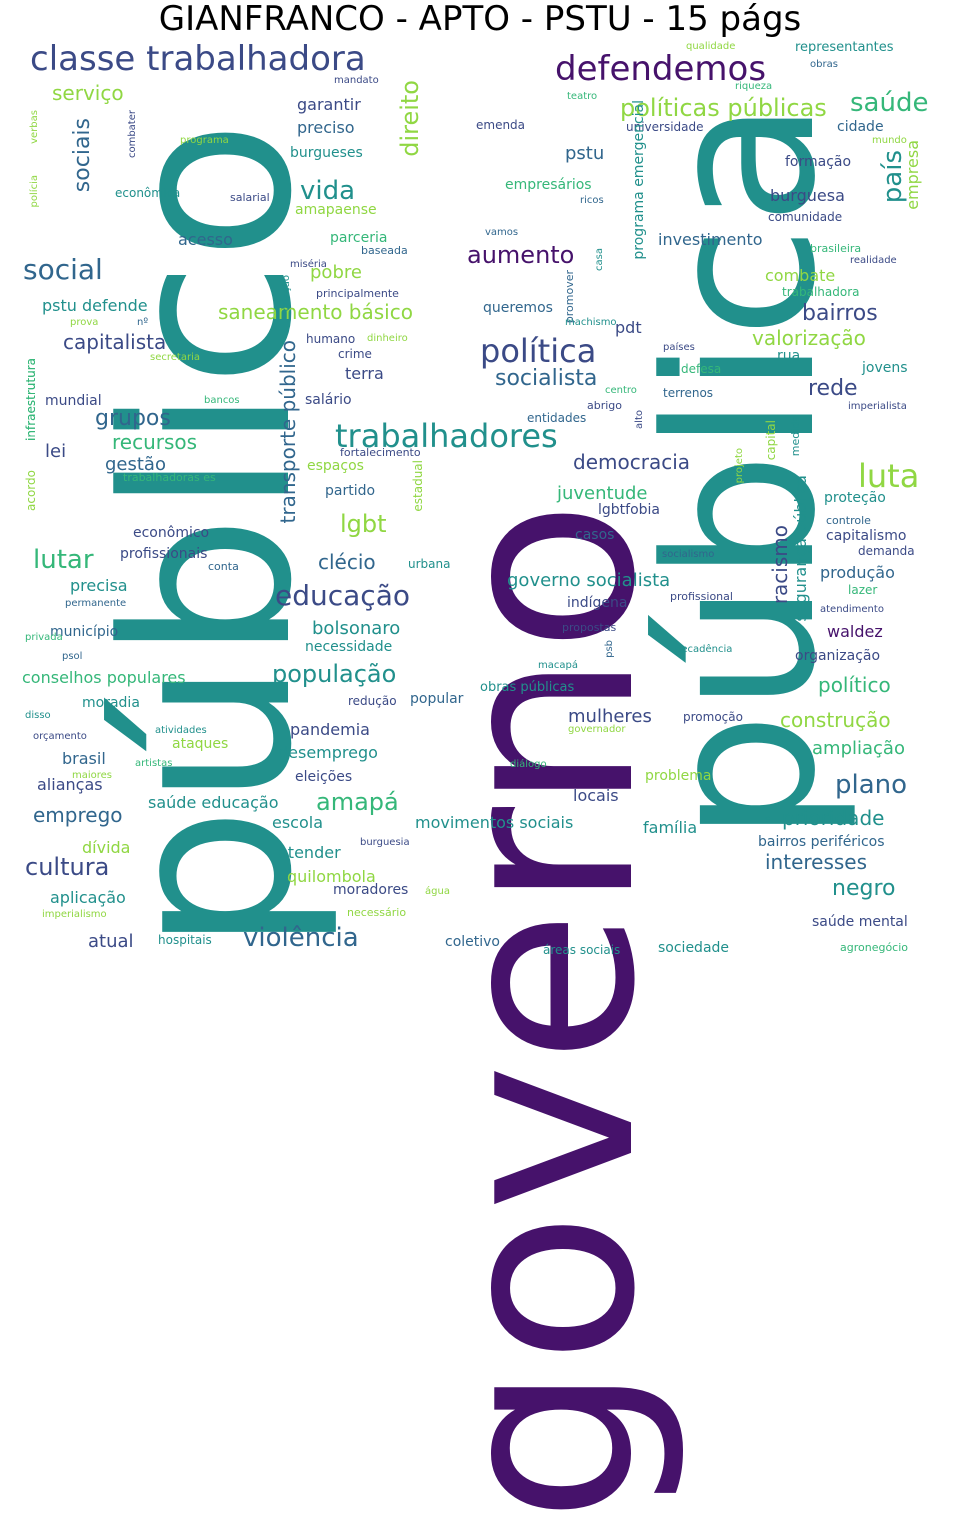 Image resolution: width=960 pixels, height=1523 pixels. What do you see at coordinates (326, 127) in the screenshot?
I see `word-preciso: preciso` at bounding box center [326, 127].